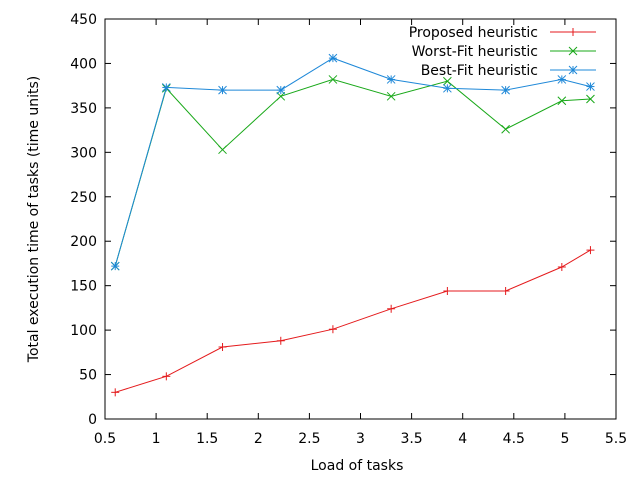 Image resolution: width=640 pixels, height=480 pixels. What do you see at coordinates (514, 439) in the screenshot?
I see `x-tick-label: 4.5` at bounding box center [514, 439].